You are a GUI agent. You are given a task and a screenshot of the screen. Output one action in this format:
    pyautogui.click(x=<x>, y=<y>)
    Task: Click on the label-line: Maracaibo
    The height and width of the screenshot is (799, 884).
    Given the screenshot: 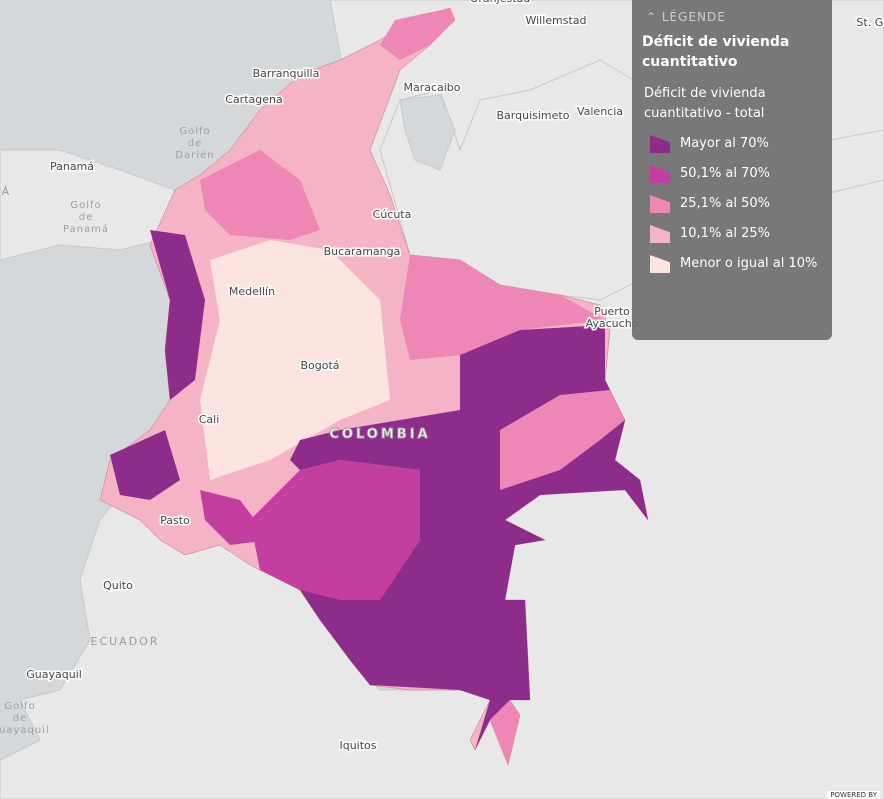 What is the action you would take?
    pyautogui.click(x=431, y=87)
    